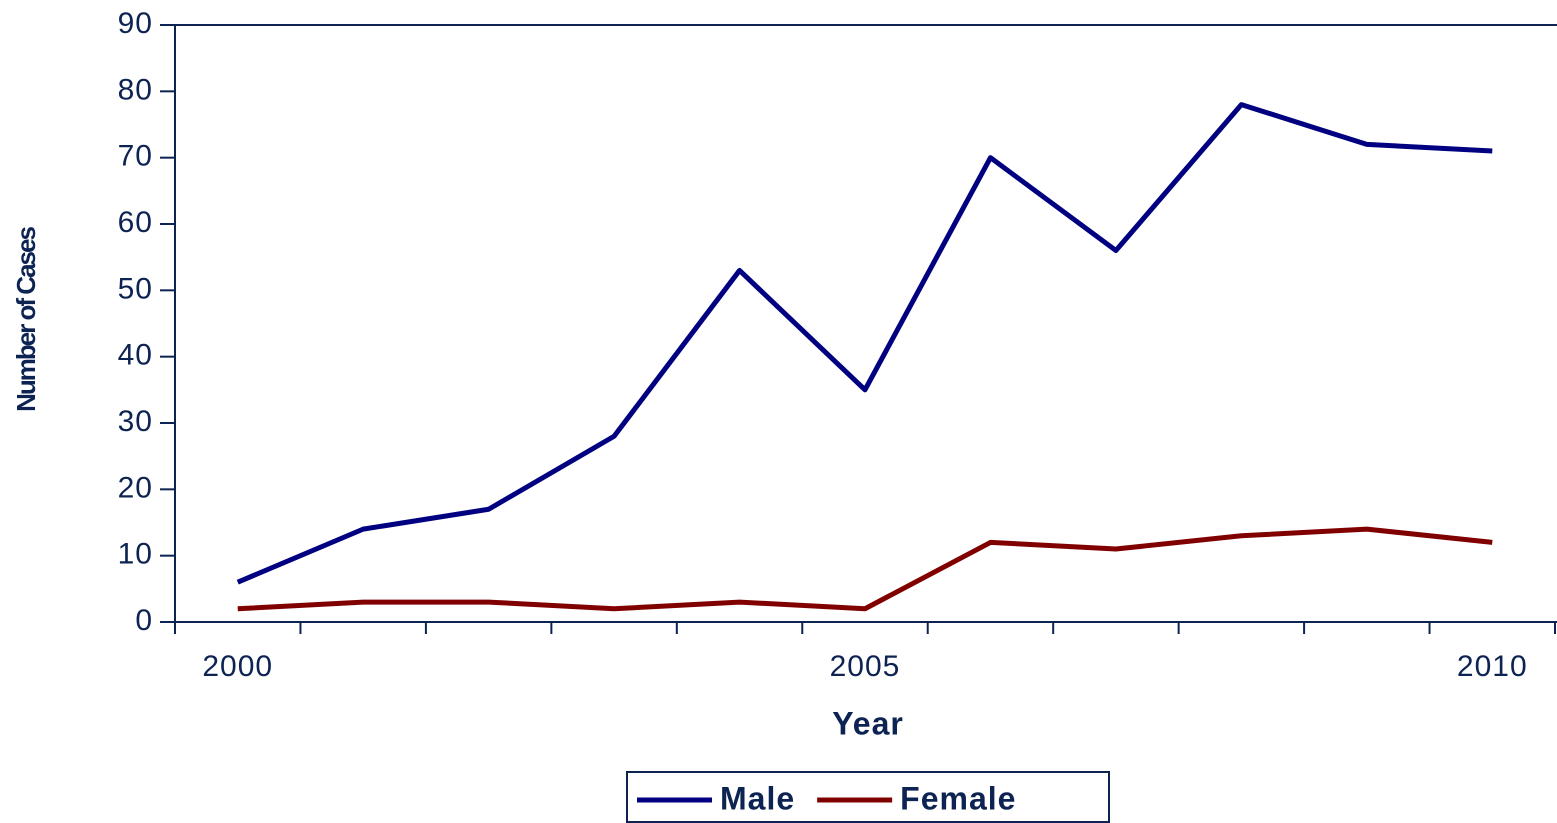 The width and height of the screenshot is (1557, 823). What do you see at coordinates (135, 23) in the screenshot?
I see `y-tick-label: 90` at bounding box center [135, 23].